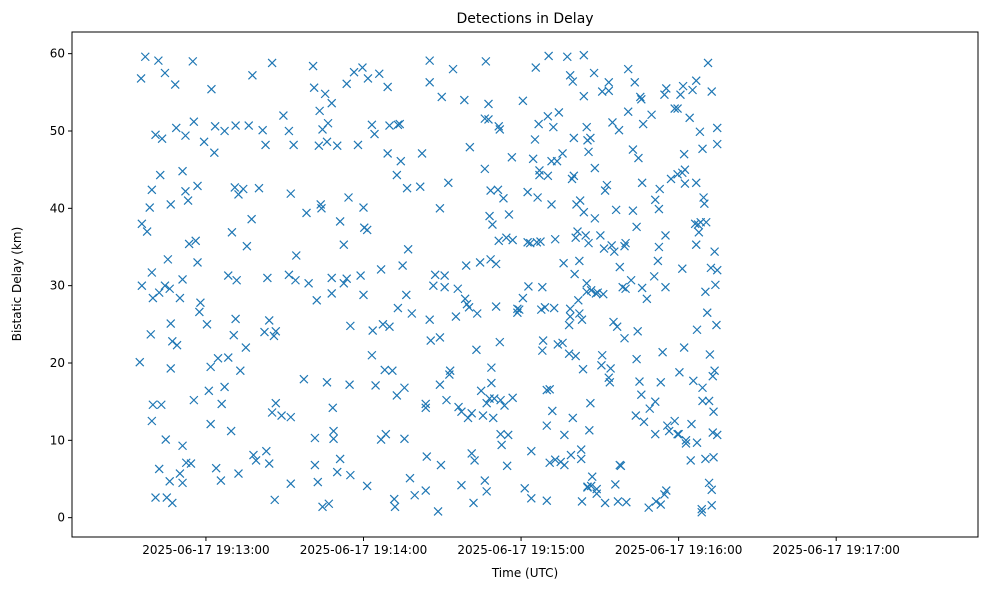 This screenshot has height=594, width=989. Describe the element at coordinates (835, 550) in the screenshot. I see `x-tick-label: 2025-06-17 19:17:00` at that location.